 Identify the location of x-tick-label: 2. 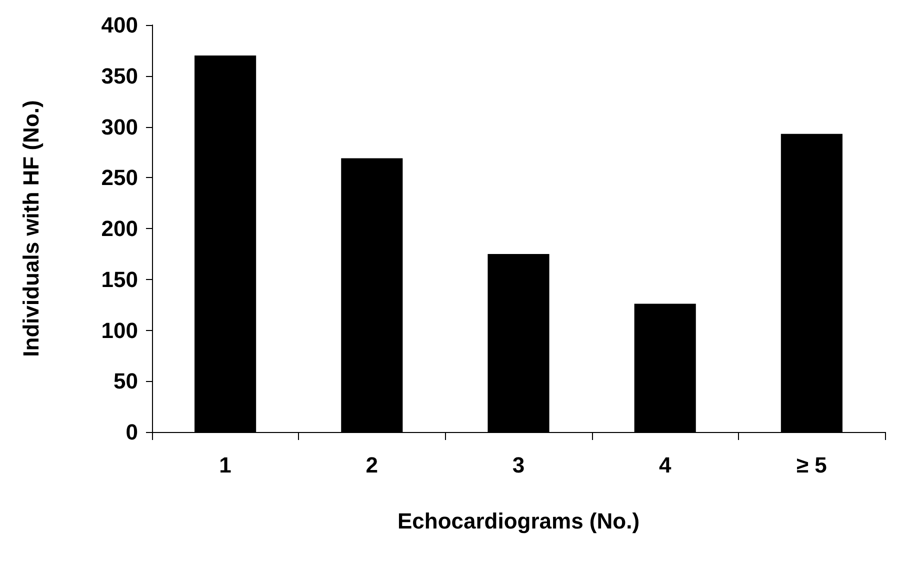
(372, 465).